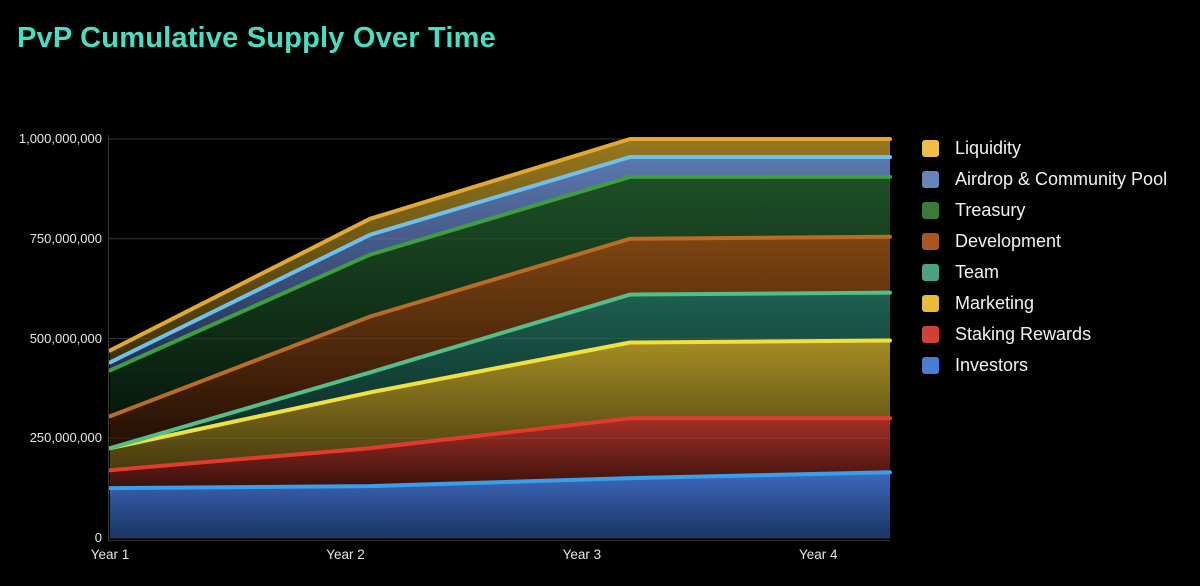 The width and height of the screenshot is (1200, 586). I want to click on chart-title: PvP Cumulative Supply Over Time, so click(256, 38).